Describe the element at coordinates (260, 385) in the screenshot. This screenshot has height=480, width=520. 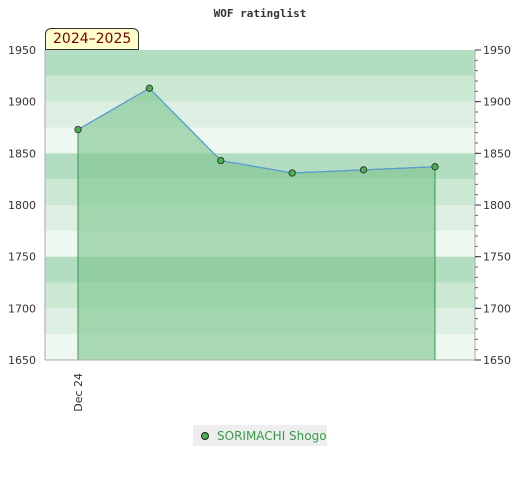
I see `x-axis: Dec 24` at that location.